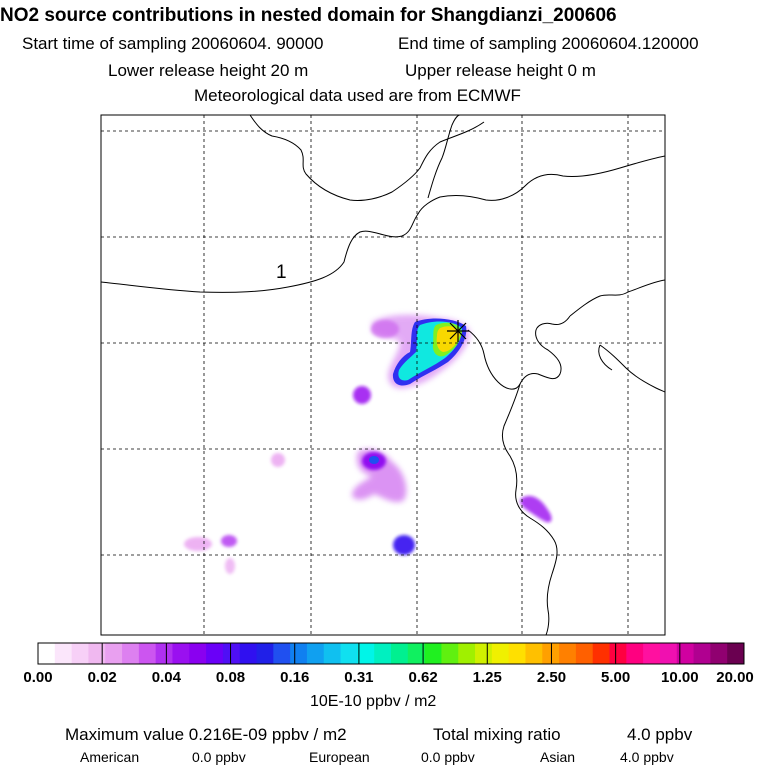 The image size is (768, 768). Describe the element at coordinates (735, 677) in the screenshot. I see `colorbar-tick-label: 20.00` at that location.